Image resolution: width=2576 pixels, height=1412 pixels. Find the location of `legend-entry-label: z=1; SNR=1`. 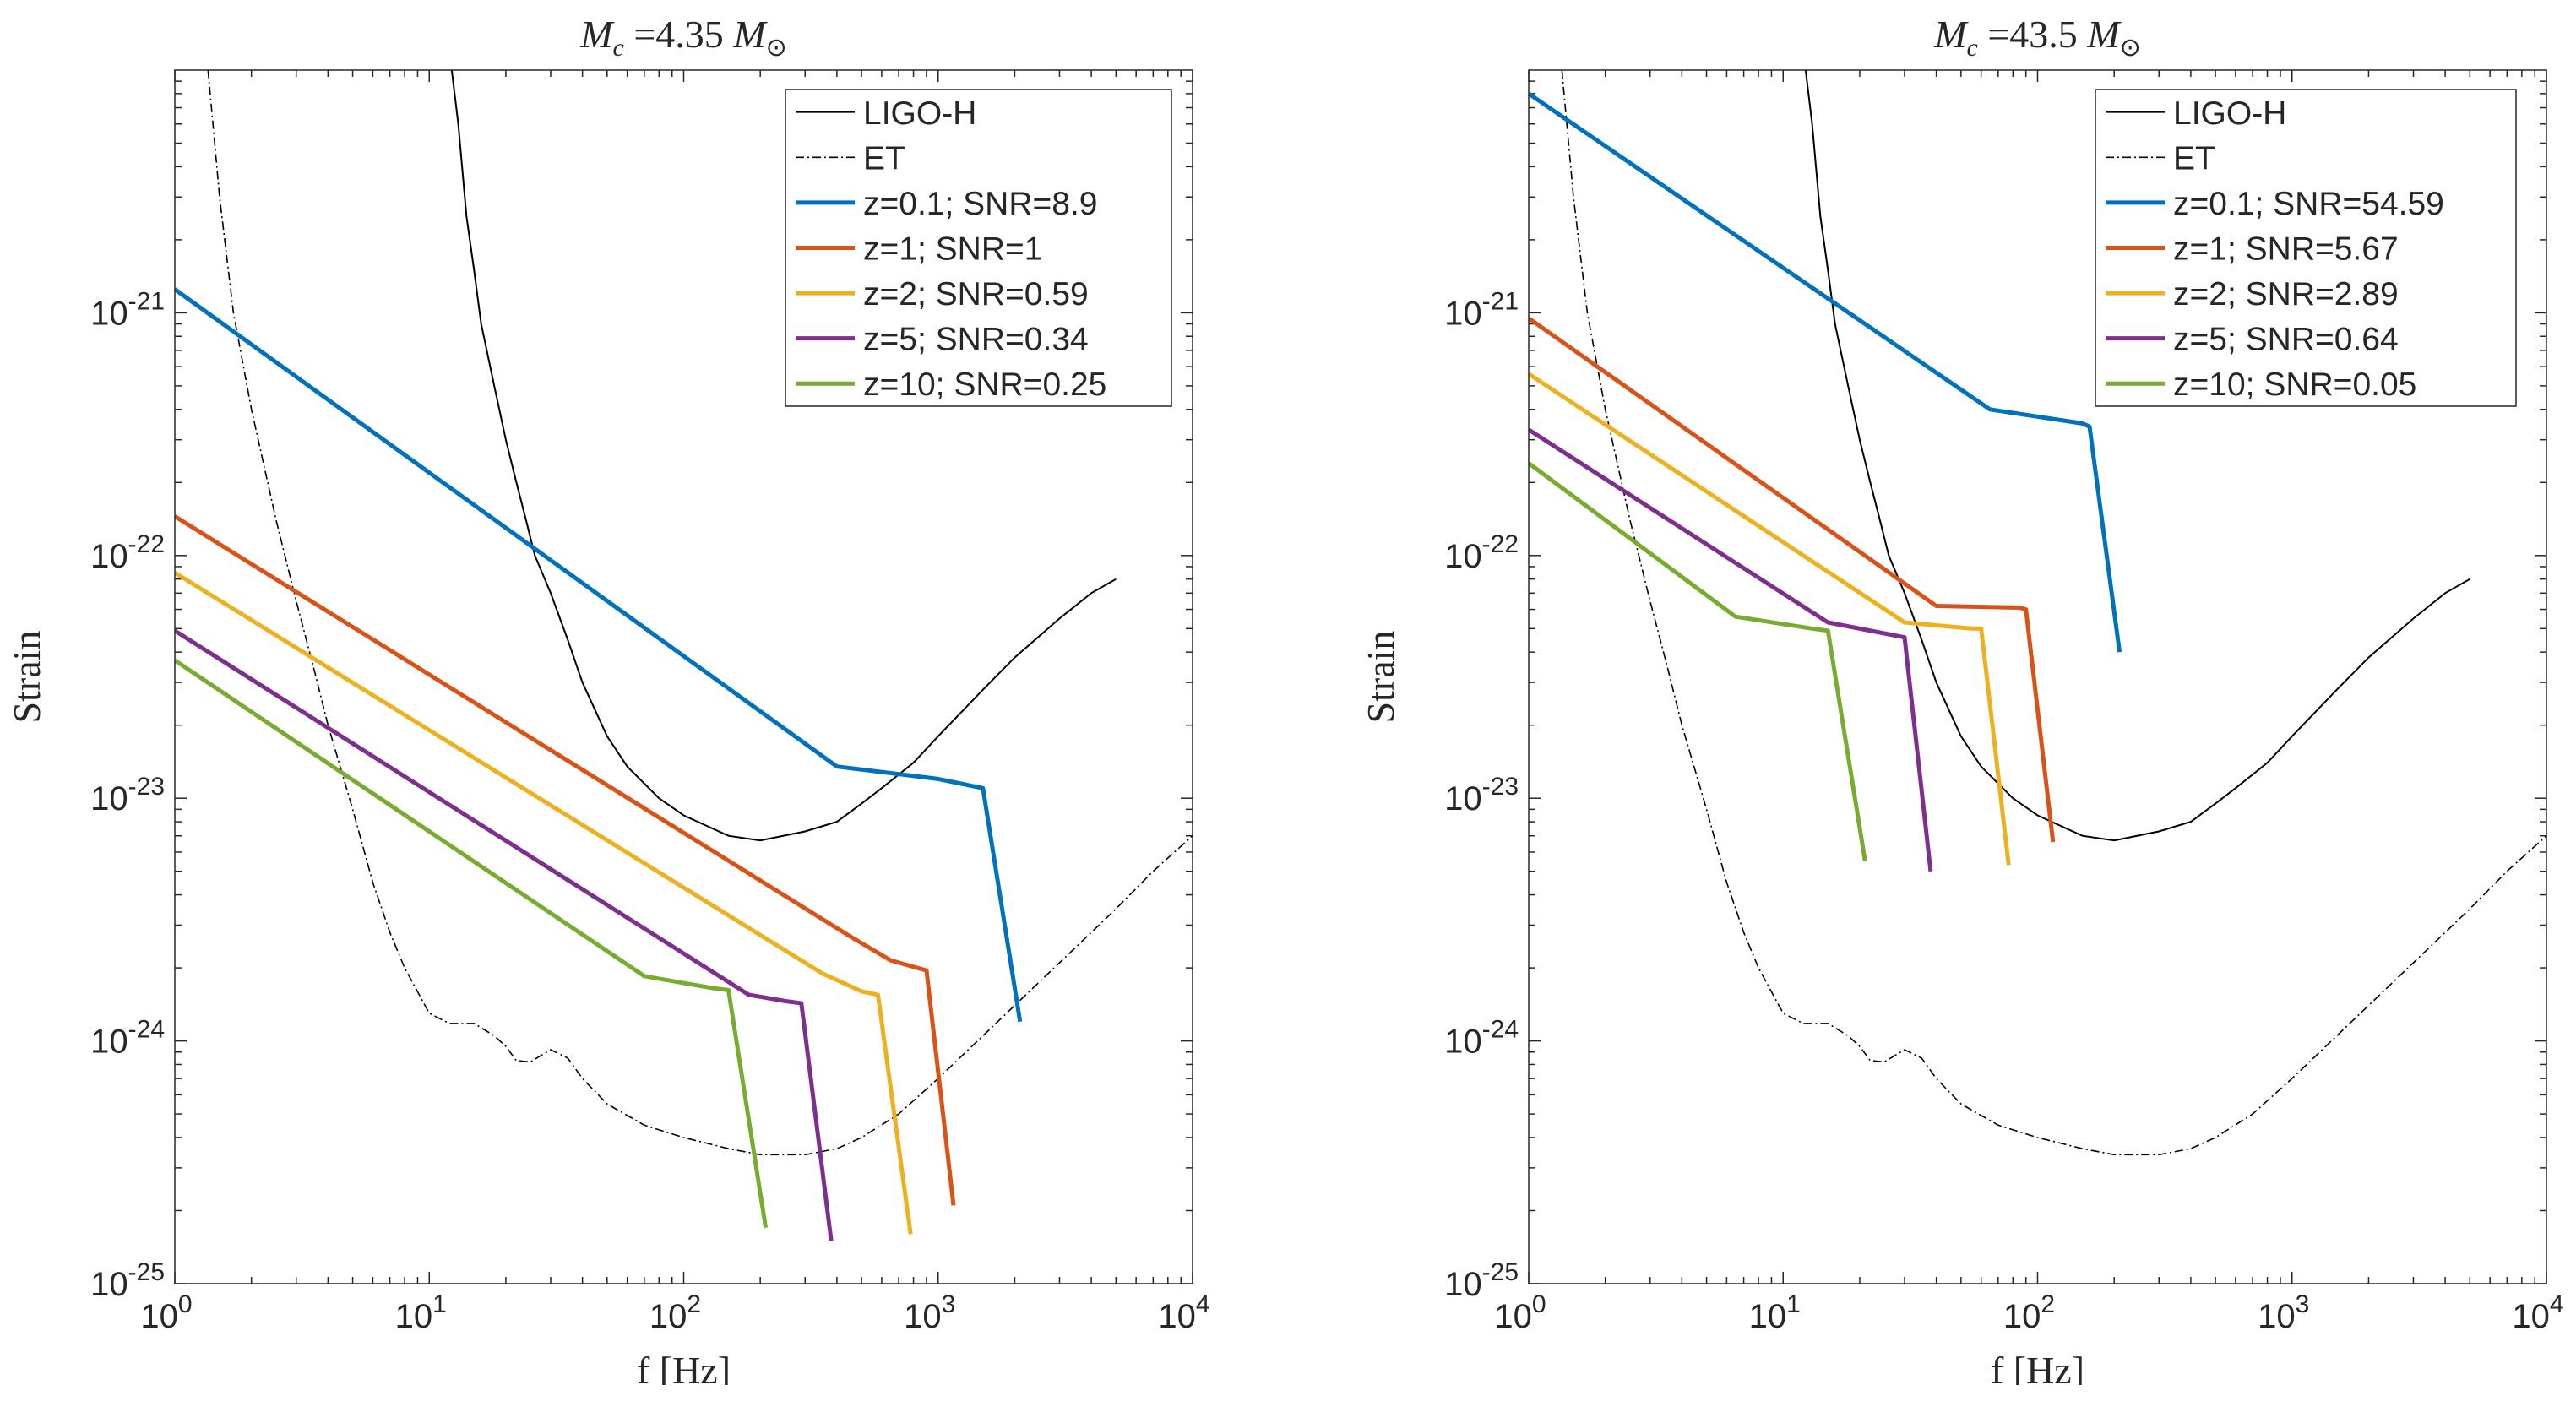

legend-entry-label: z=1; SNR=1 is located at coordinates (952, 250).